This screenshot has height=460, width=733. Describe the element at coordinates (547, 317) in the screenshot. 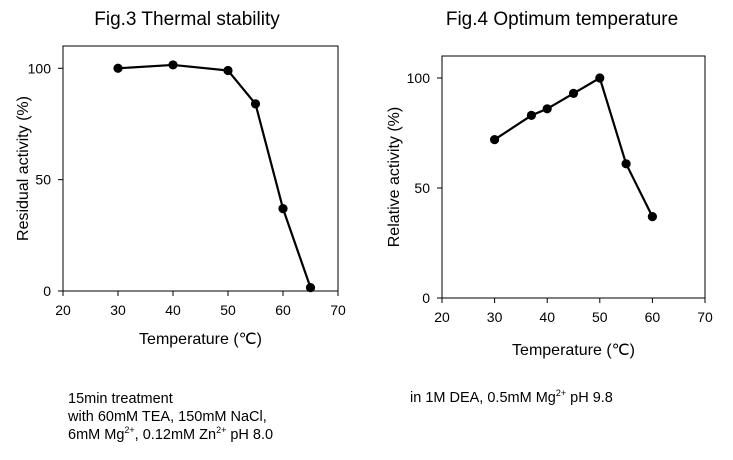

I see `fig4-x-tick-label: 40` at that location.